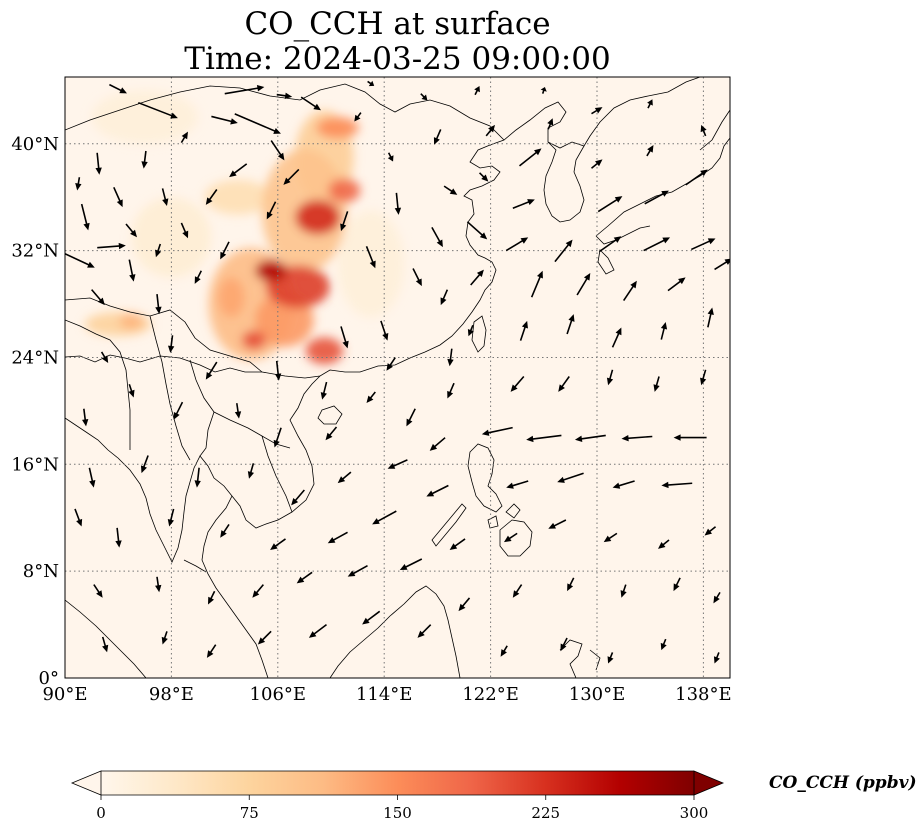  Describe the element at coordinates (101, 813) in the screenshot. I see `colorbar-tick-label: 0` at that location.